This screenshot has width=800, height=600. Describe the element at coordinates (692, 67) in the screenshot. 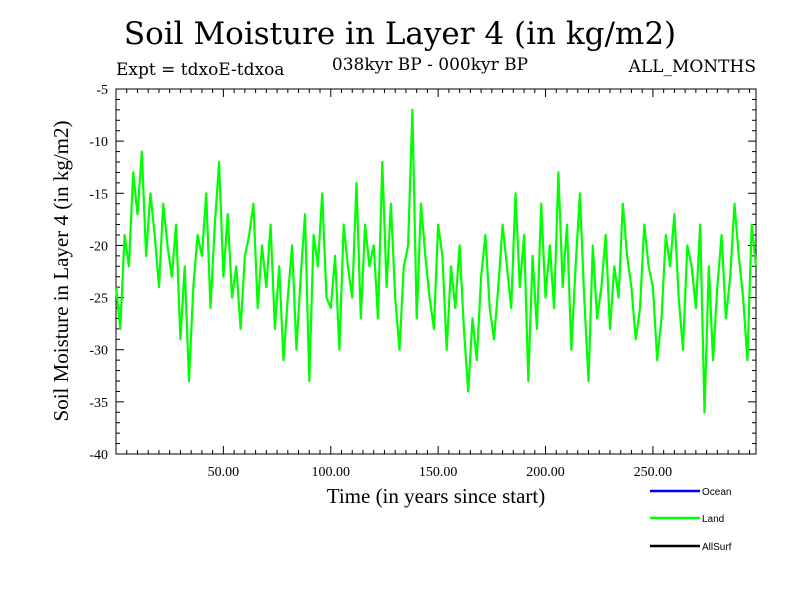

I see `months-label: ALL_MONTHS` at that location.